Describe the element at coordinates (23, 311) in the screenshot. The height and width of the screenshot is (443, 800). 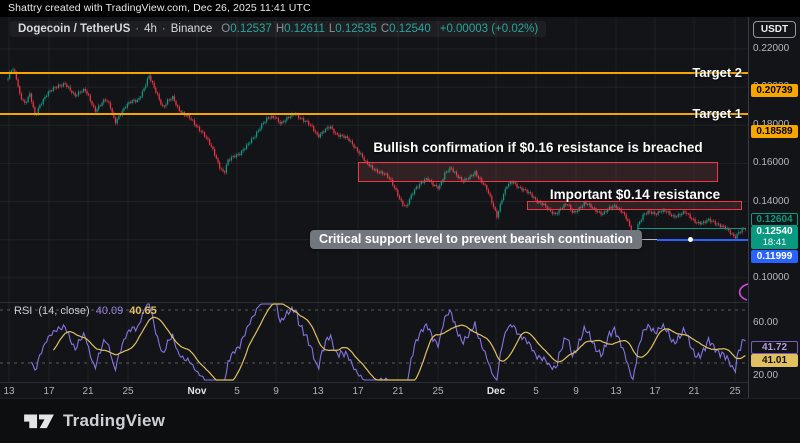
I see `rsi-title: RSI` at that location.